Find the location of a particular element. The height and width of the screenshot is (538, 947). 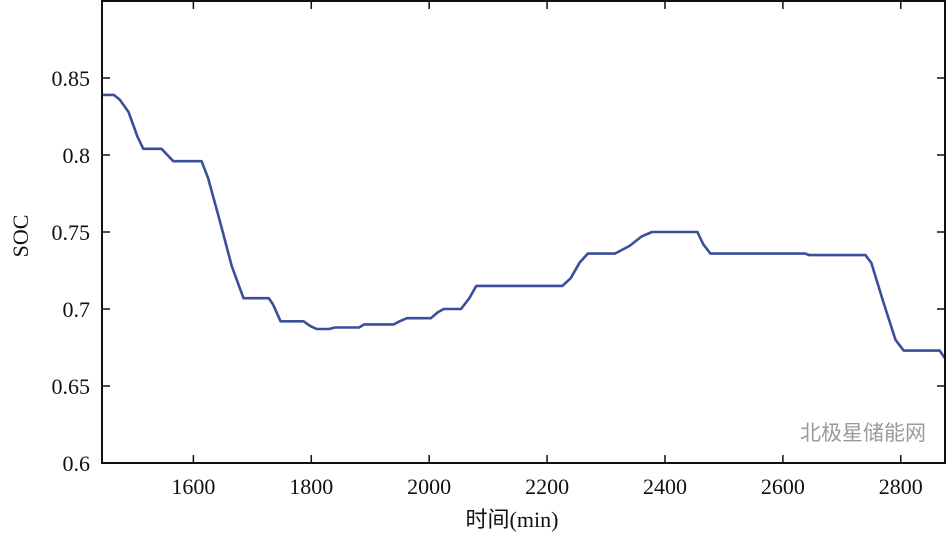

y-tick-label: 0.8 is located at coordinates (77, 155).